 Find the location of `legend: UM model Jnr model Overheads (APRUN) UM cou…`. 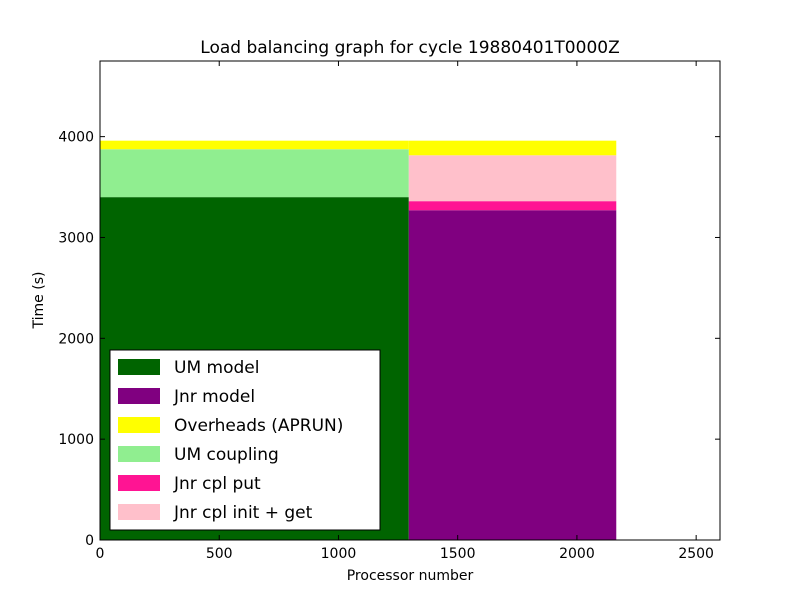

legend: UM model Jnr model Overheads (APRUN) UM cou… is located at coordinates (245, 440).